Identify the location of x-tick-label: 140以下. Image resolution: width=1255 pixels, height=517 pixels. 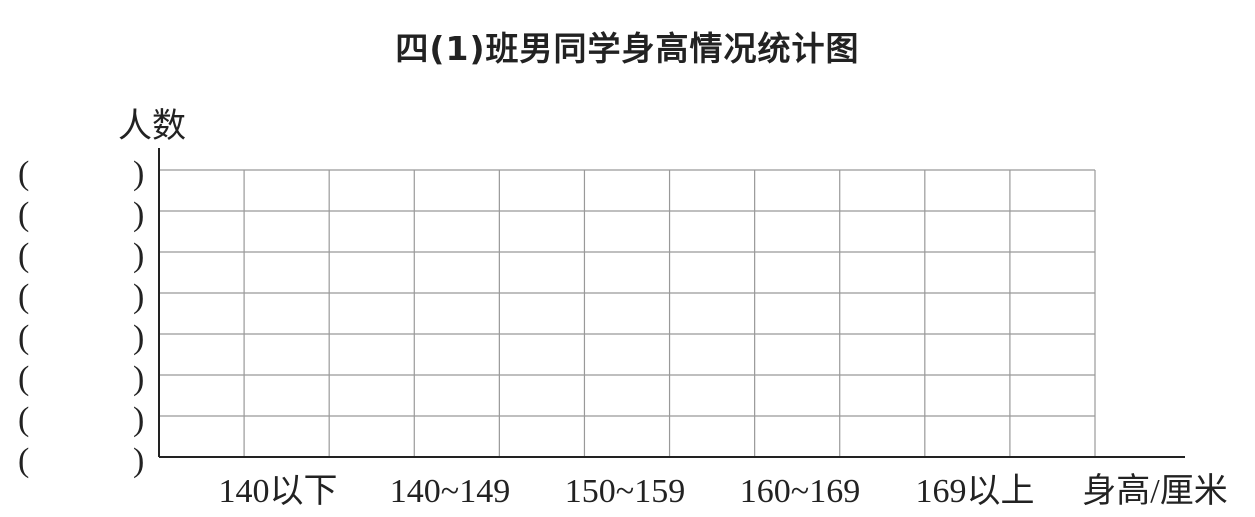
(278, 491).